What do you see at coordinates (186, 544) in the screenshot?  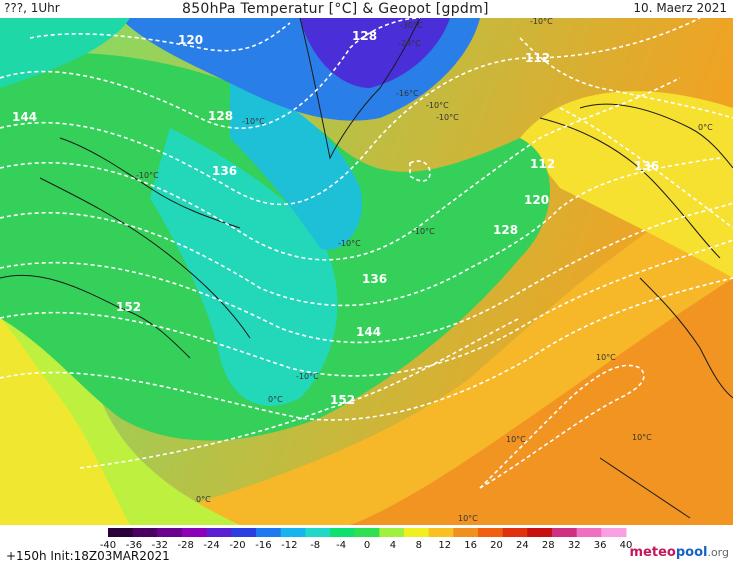 I see `legend-tick-label: -28` at bounding box center [186, 544].